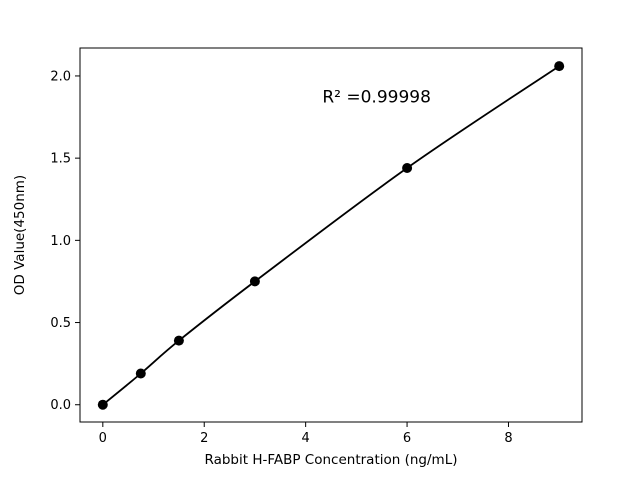 The image size is (640, 480). I want to click on y-tick-label: 2.0, so click(60, 76).